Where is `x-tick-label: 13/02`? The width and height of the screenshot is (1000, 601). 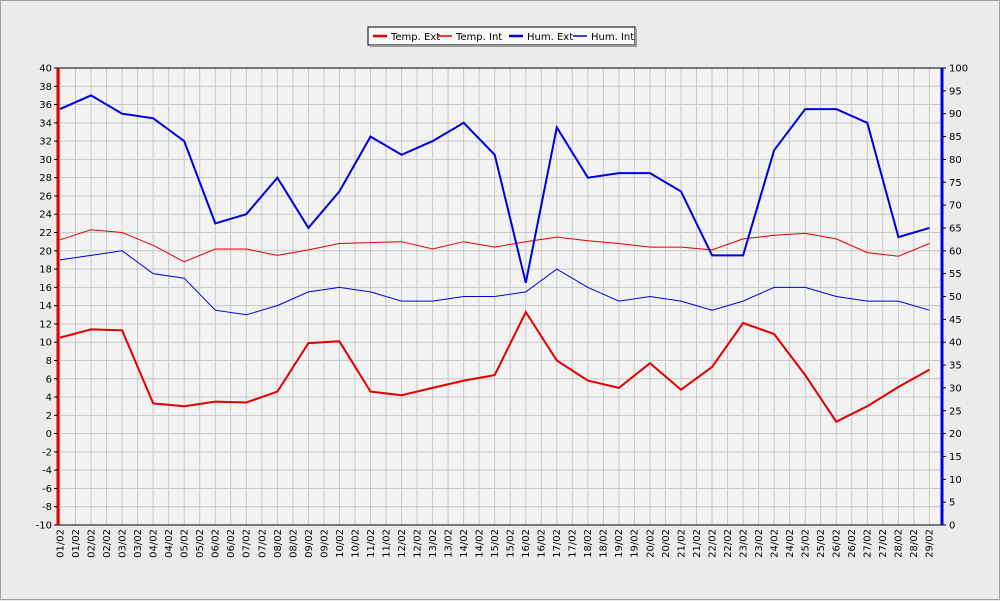
x-tick-label: 13/02 is located at coordinates (433, 543).